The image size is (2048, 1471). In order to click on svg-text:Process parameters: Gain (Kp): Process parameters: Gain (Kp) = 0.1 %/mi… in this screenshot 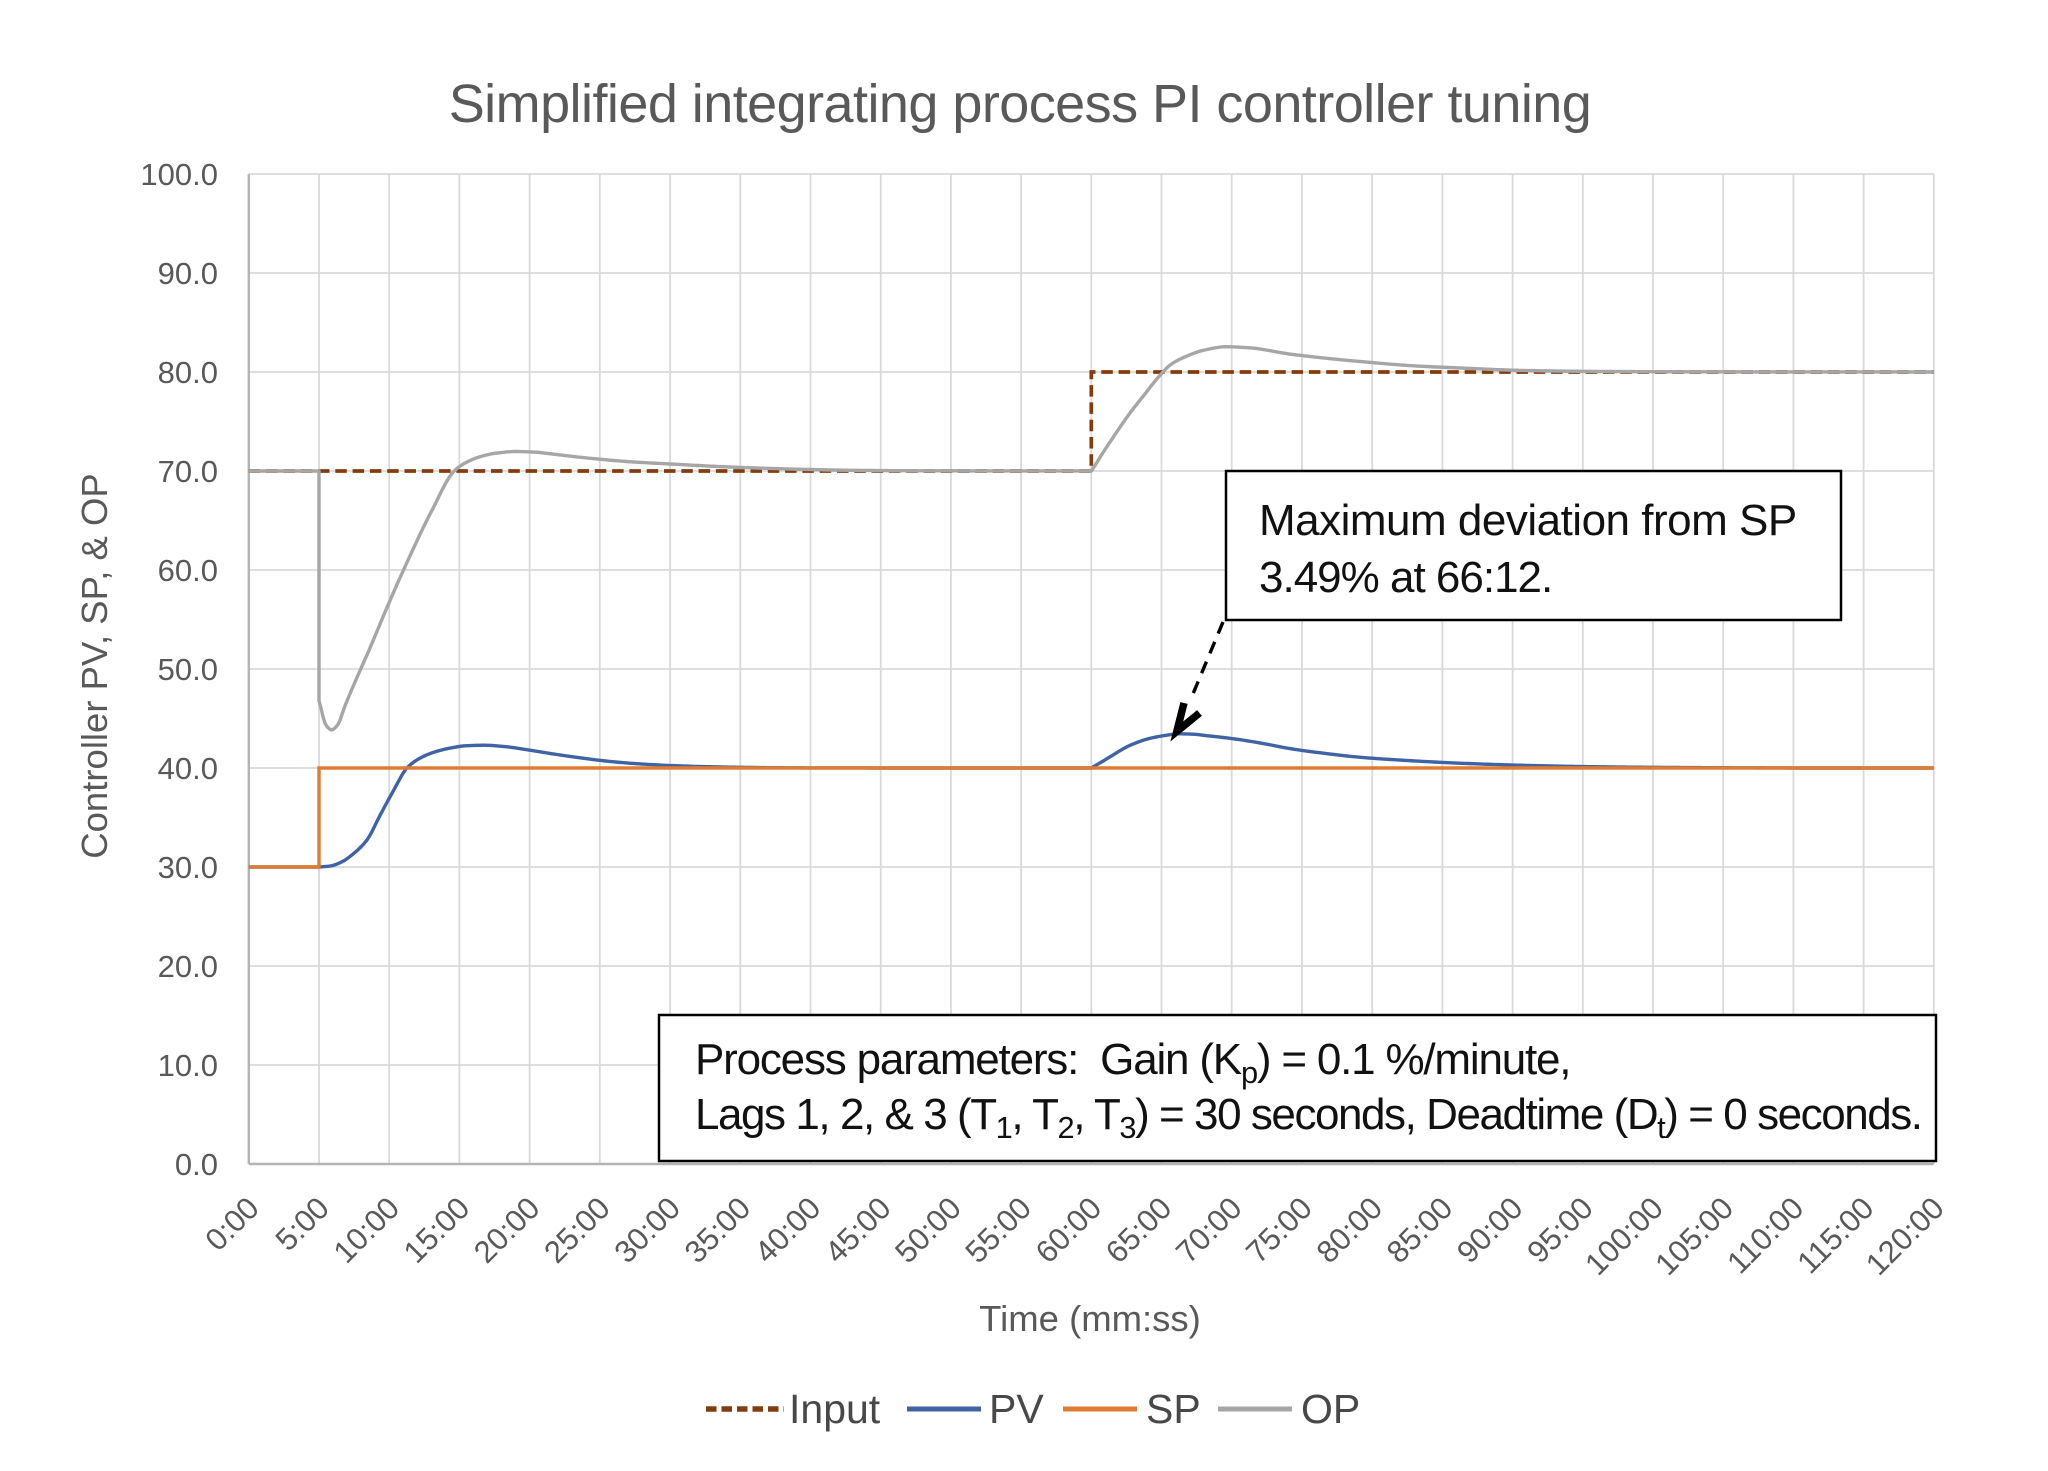, I will do `click(1132, 1062)`.